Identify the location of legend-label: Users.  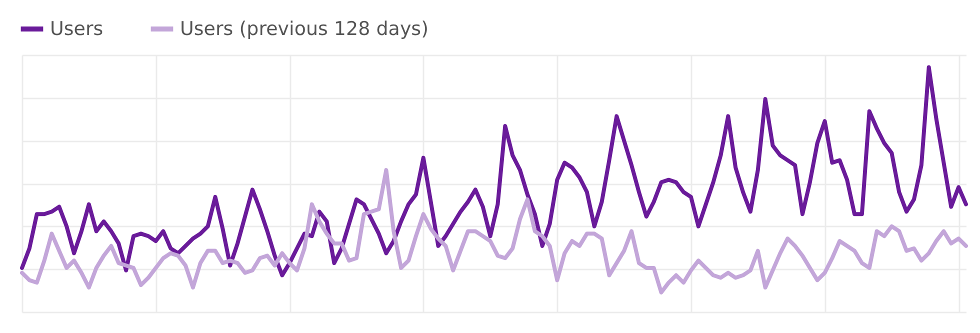
(77, 29).